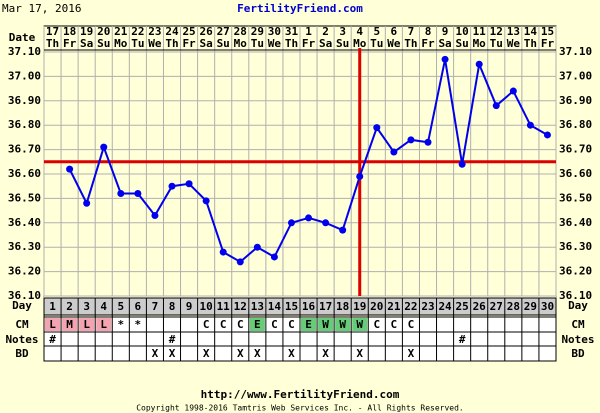 The height and width of the screenshot is (413, 600). What do you see at coordinates (575, 246) in the screenshot?
I see `y-tick-label: 36.30` at bounding box center [575, 246].